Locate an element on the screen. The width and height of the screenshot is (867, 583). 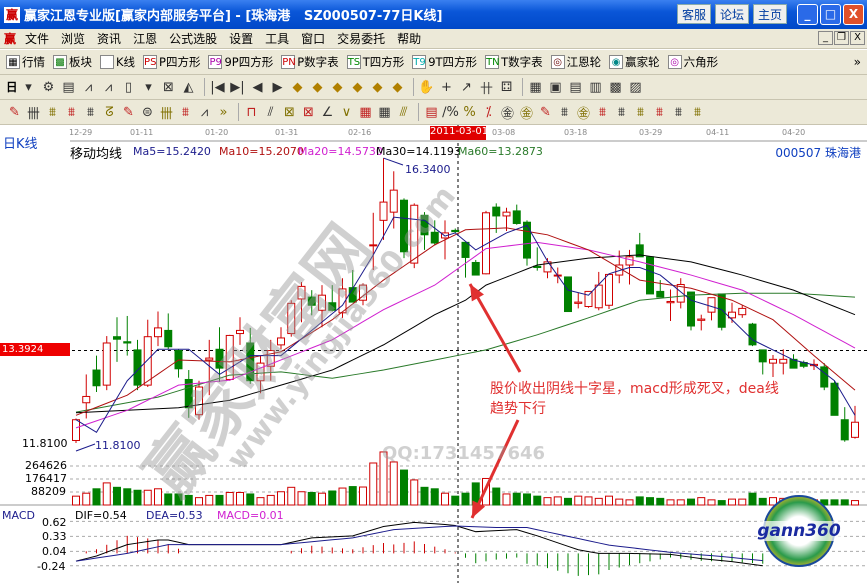
toolbar-ts-button: TS T四方形 is located at coordinates (375, 62).